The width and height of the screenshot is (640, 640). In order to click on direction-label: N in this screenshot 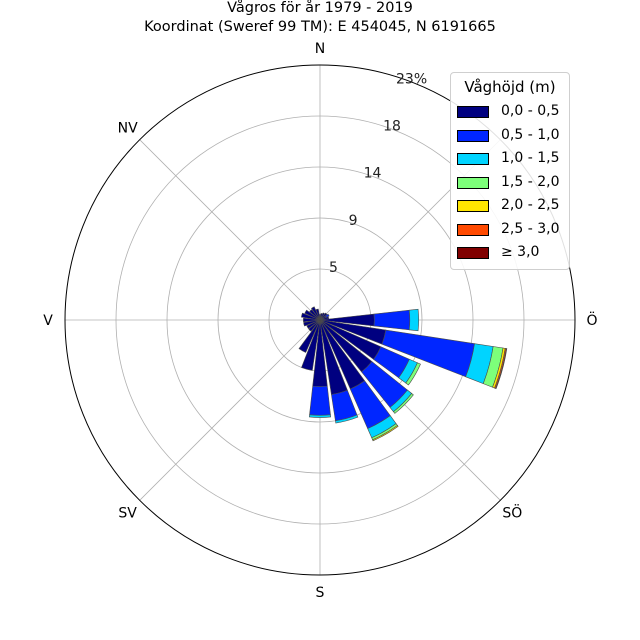, I will do `click(320, 49)`.